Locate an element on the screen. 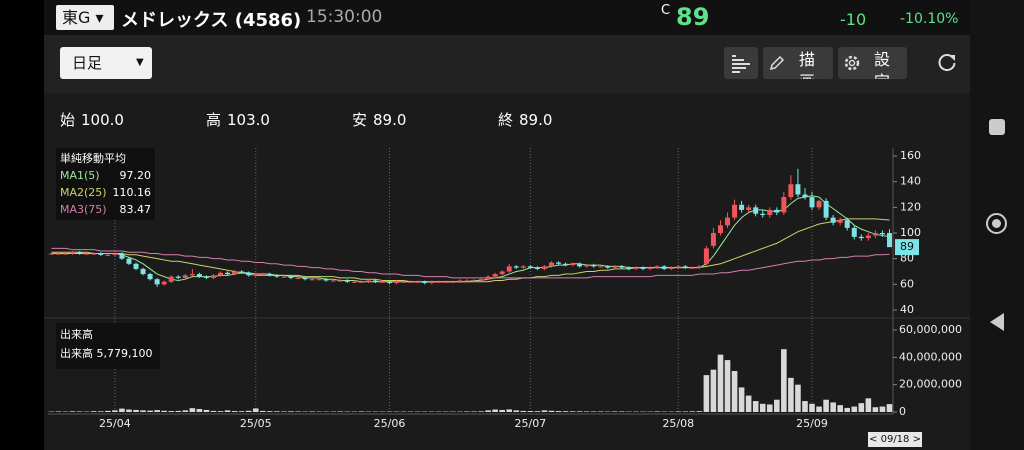 The image size is (1024, 450). summary-item: 安 89.0 is located at coordinates (425, 119).